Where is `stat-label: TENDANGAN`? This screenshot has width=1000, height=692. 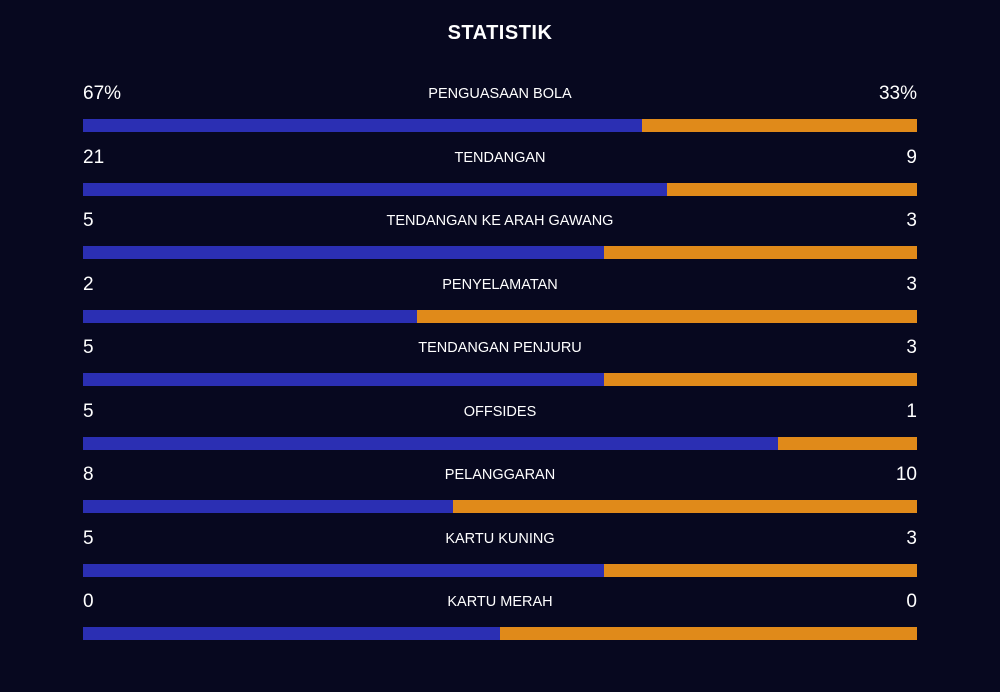
stat-label: TENDANGAN is located at coordinates (500, 157).